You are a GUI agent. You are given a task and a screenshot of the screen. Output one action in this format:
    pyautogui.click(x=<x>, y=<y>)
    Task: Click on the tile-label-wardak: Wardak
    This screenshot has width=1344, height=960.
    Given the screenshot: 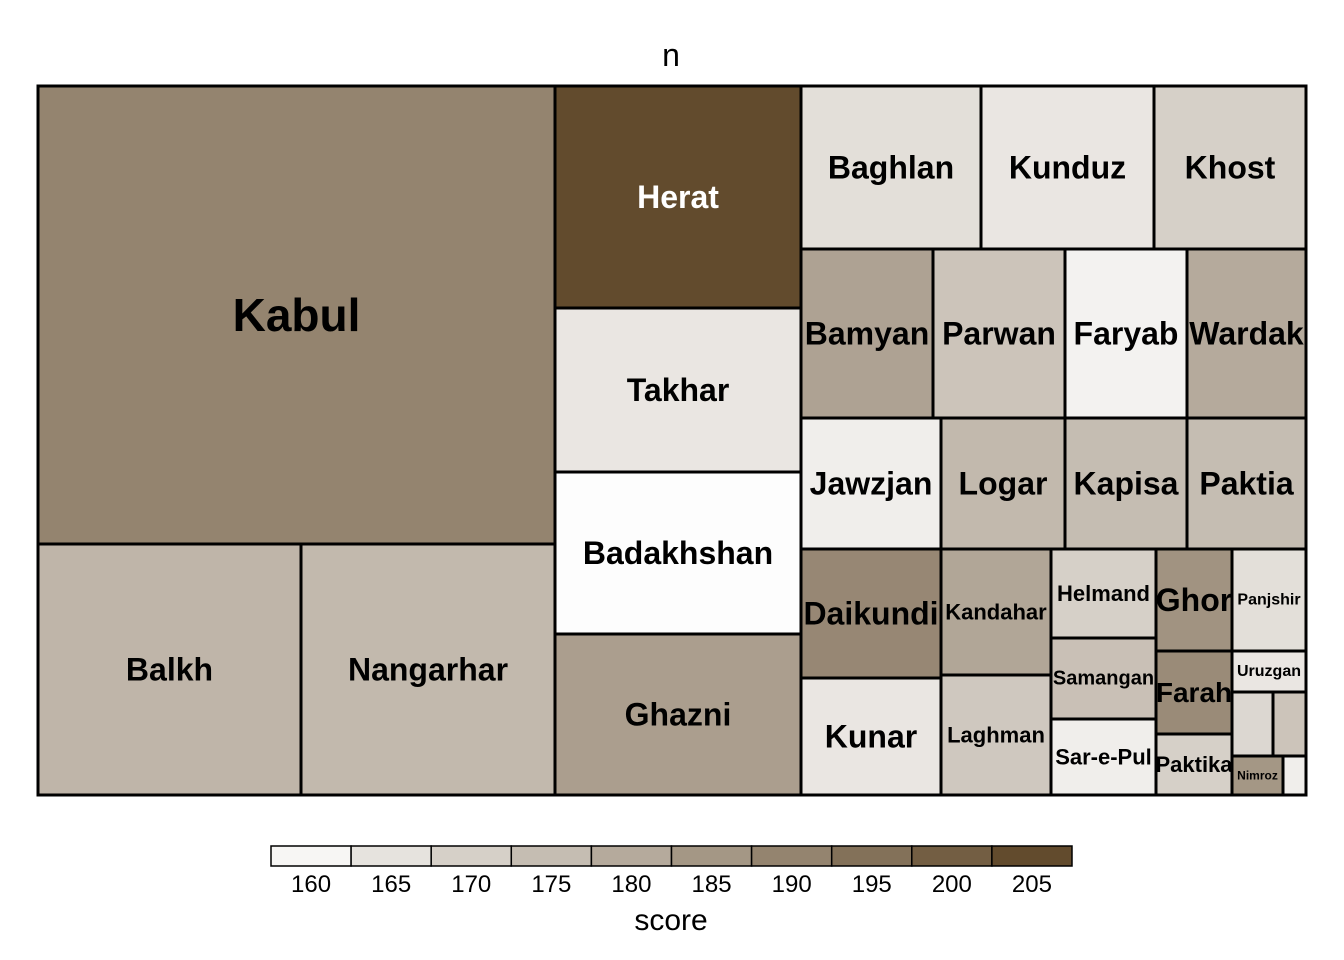 What is the action you would take?
    pyautogui.click(x=1246, y=334)
    